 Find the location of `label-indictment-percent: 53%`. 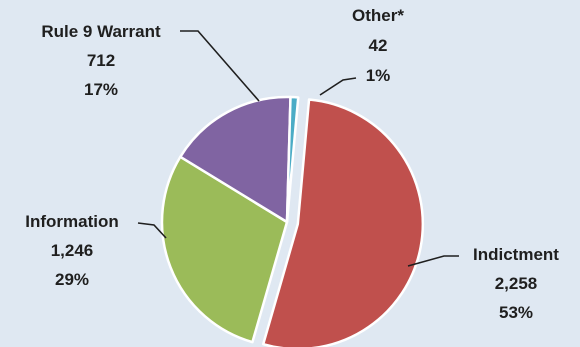

label-indictment-percent: 53% is located at coordinates (516, 312).